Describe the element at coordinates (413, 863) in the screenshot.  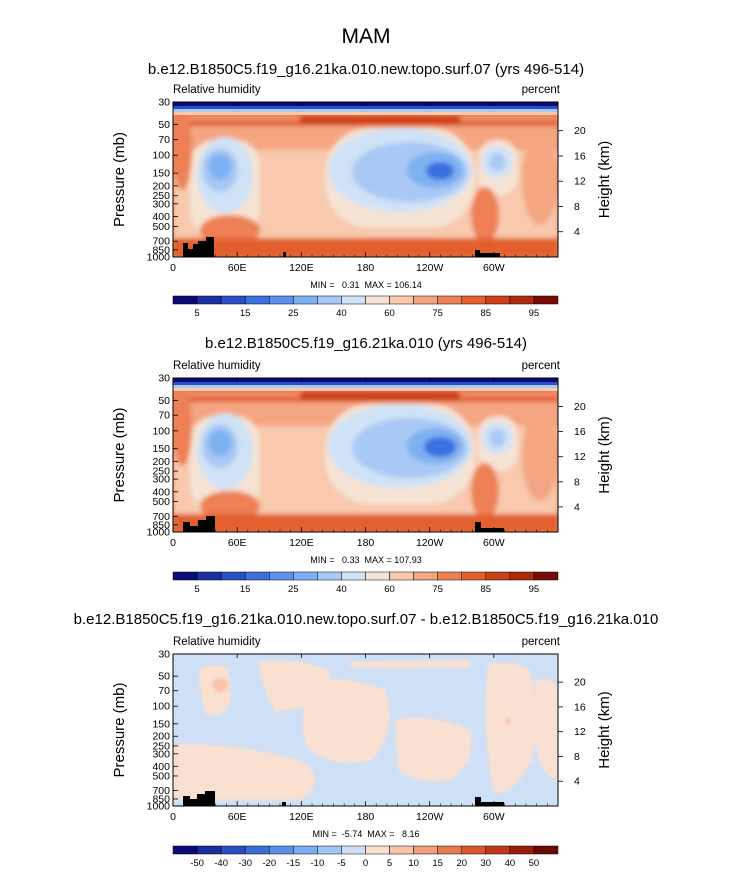
I see `panel-3-colorbar-label: 10` at that location.